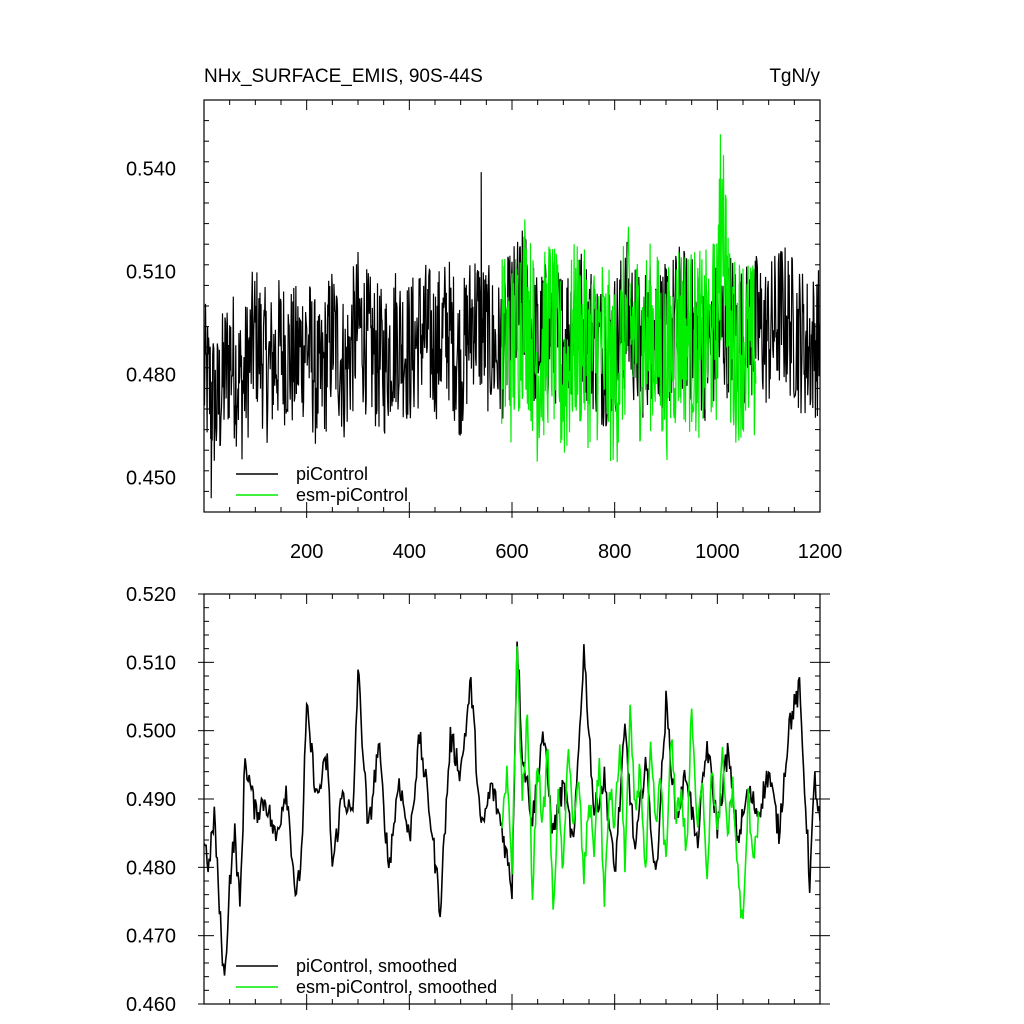 The width and height of the screenshot is (1024, 1024). Describe the element at coordinates (352, 495) in the screenshot. I see `legend-label-esm-picontrol: esm-piControl` at that location.